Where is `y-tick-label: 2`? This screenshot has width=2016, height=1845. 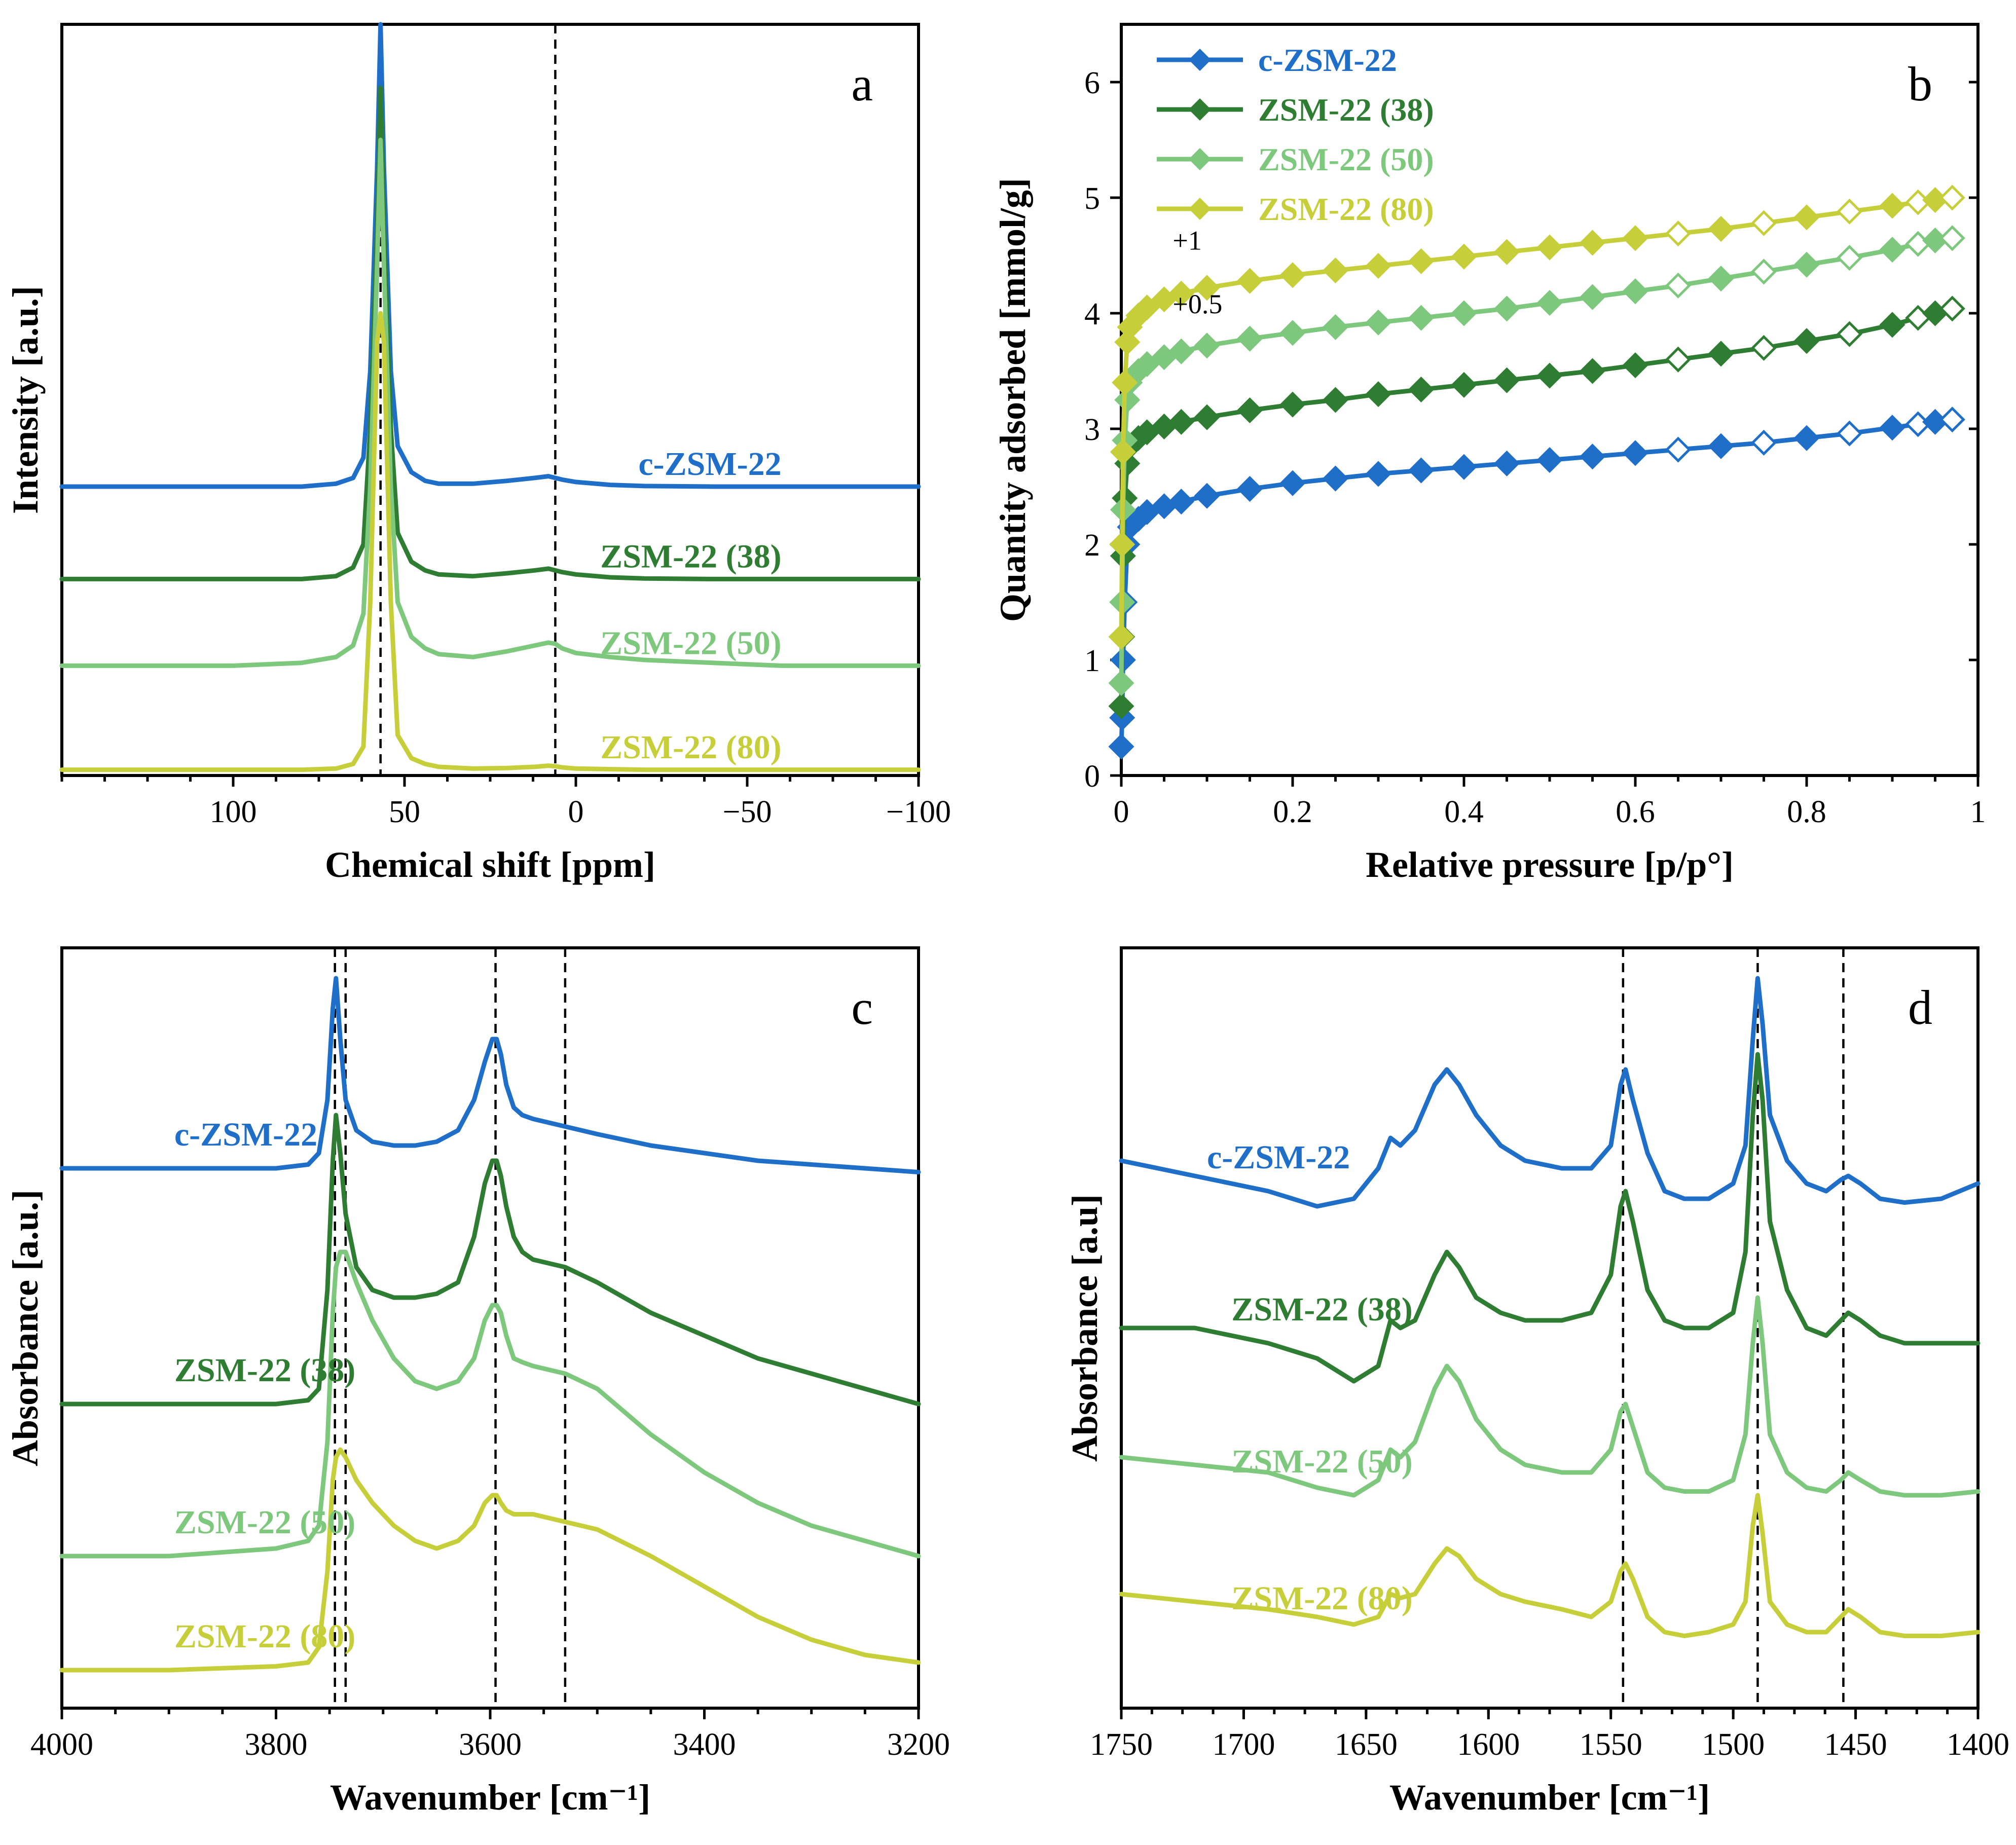 y-tick-label: 2 is located at coordinates (1092, 545).